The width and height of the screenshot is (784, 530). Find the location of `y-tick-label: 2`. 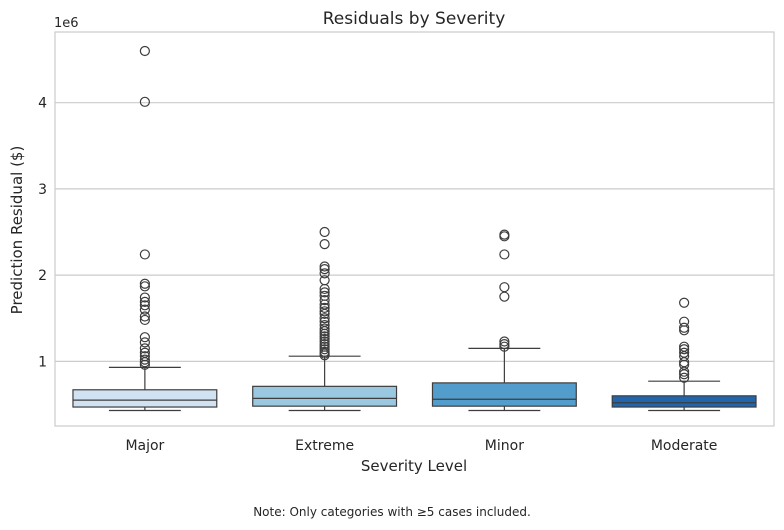

y-tick-label: 2 is located at coordinates (42, 276).